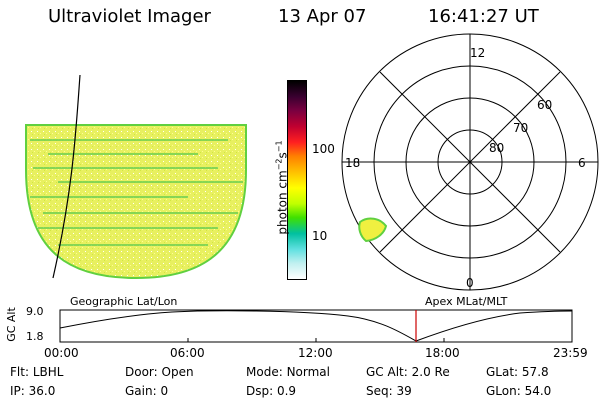  I want to click on lat-label-60: 60, so click(545, 105).